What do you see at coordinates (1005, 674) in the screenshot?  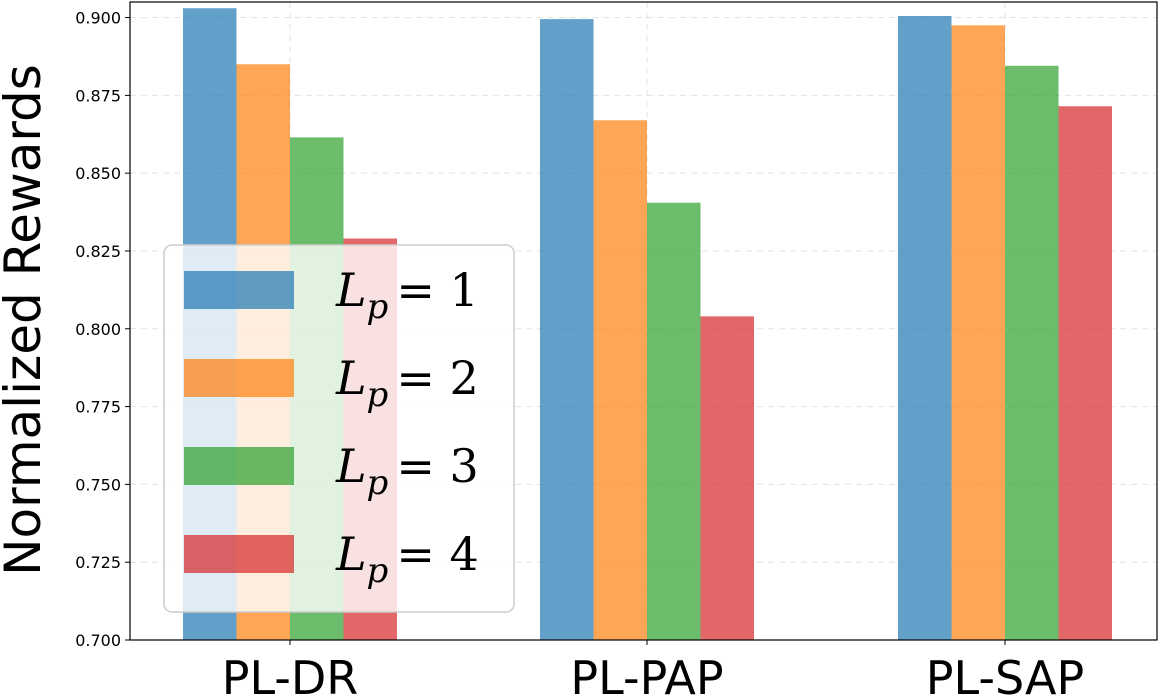 I see `x-tick-label: PL-SAP` at bounding box center [1005, 674].